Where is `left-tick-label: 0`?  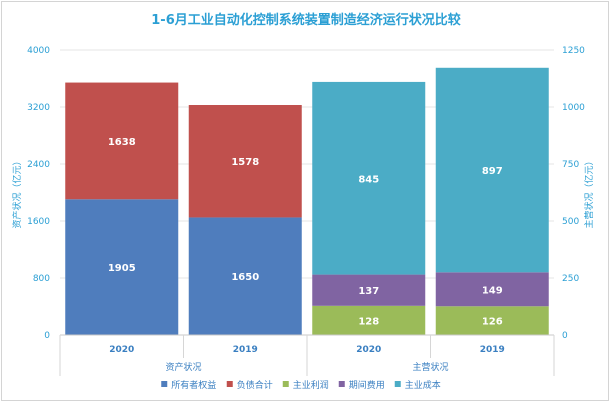
left-tick-label: 0 is located at coordinates (47, 336).